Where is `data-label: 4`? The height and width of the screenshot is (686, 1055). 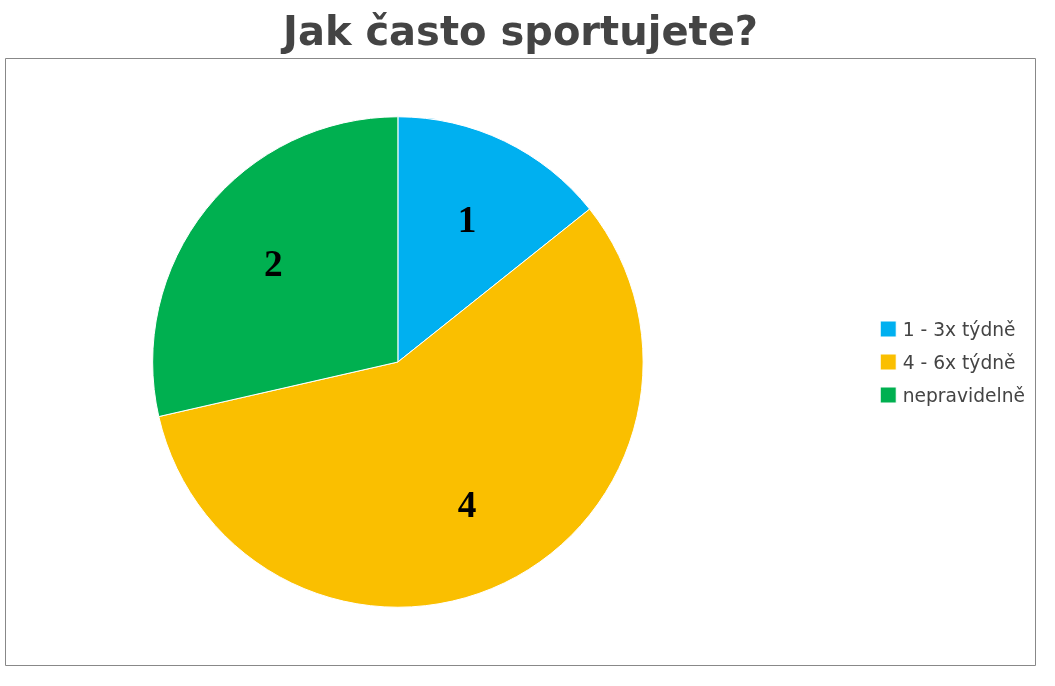 data-label: 4 is located at coordinates (467, 504).